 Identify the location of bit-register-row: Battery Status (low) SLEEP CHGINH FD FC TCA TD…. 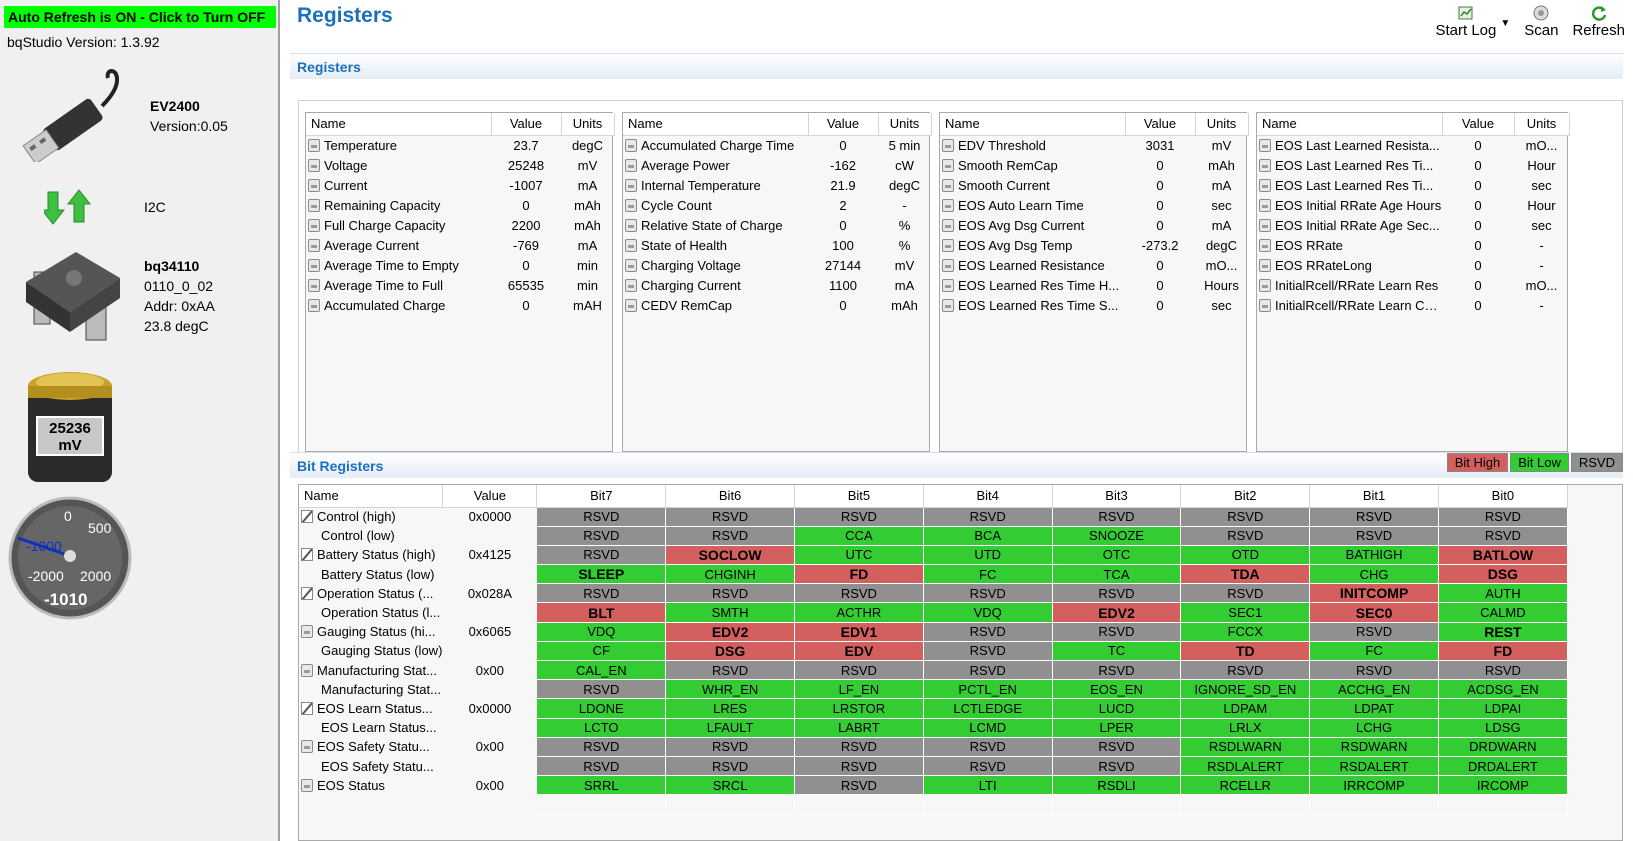
(933, 574).